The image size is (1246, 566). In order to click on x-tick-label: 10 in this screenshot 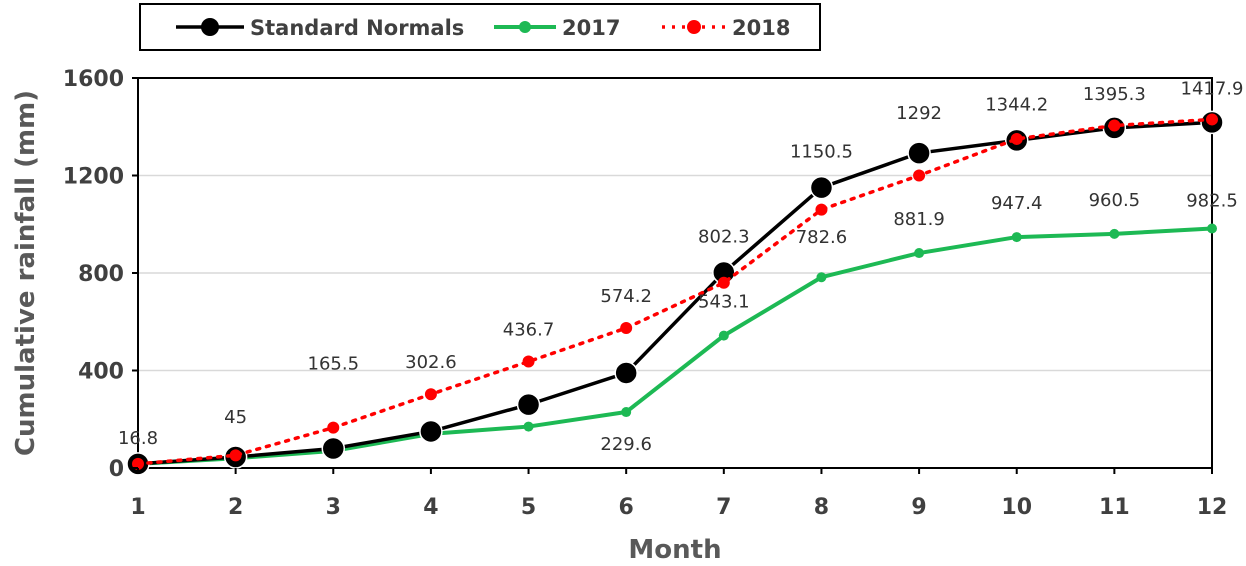, I will do `click(1016, 507)`.